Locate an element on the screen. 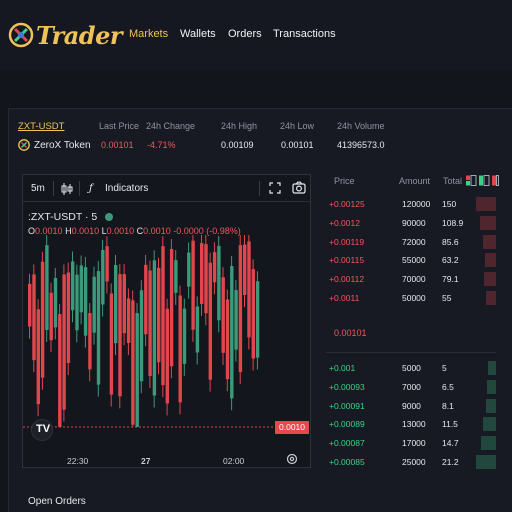 Image resolution: width=512 pixels, height=512 pixels. ask-row: +0.00119 72000 85.6 is located at coordinates (411, 242).